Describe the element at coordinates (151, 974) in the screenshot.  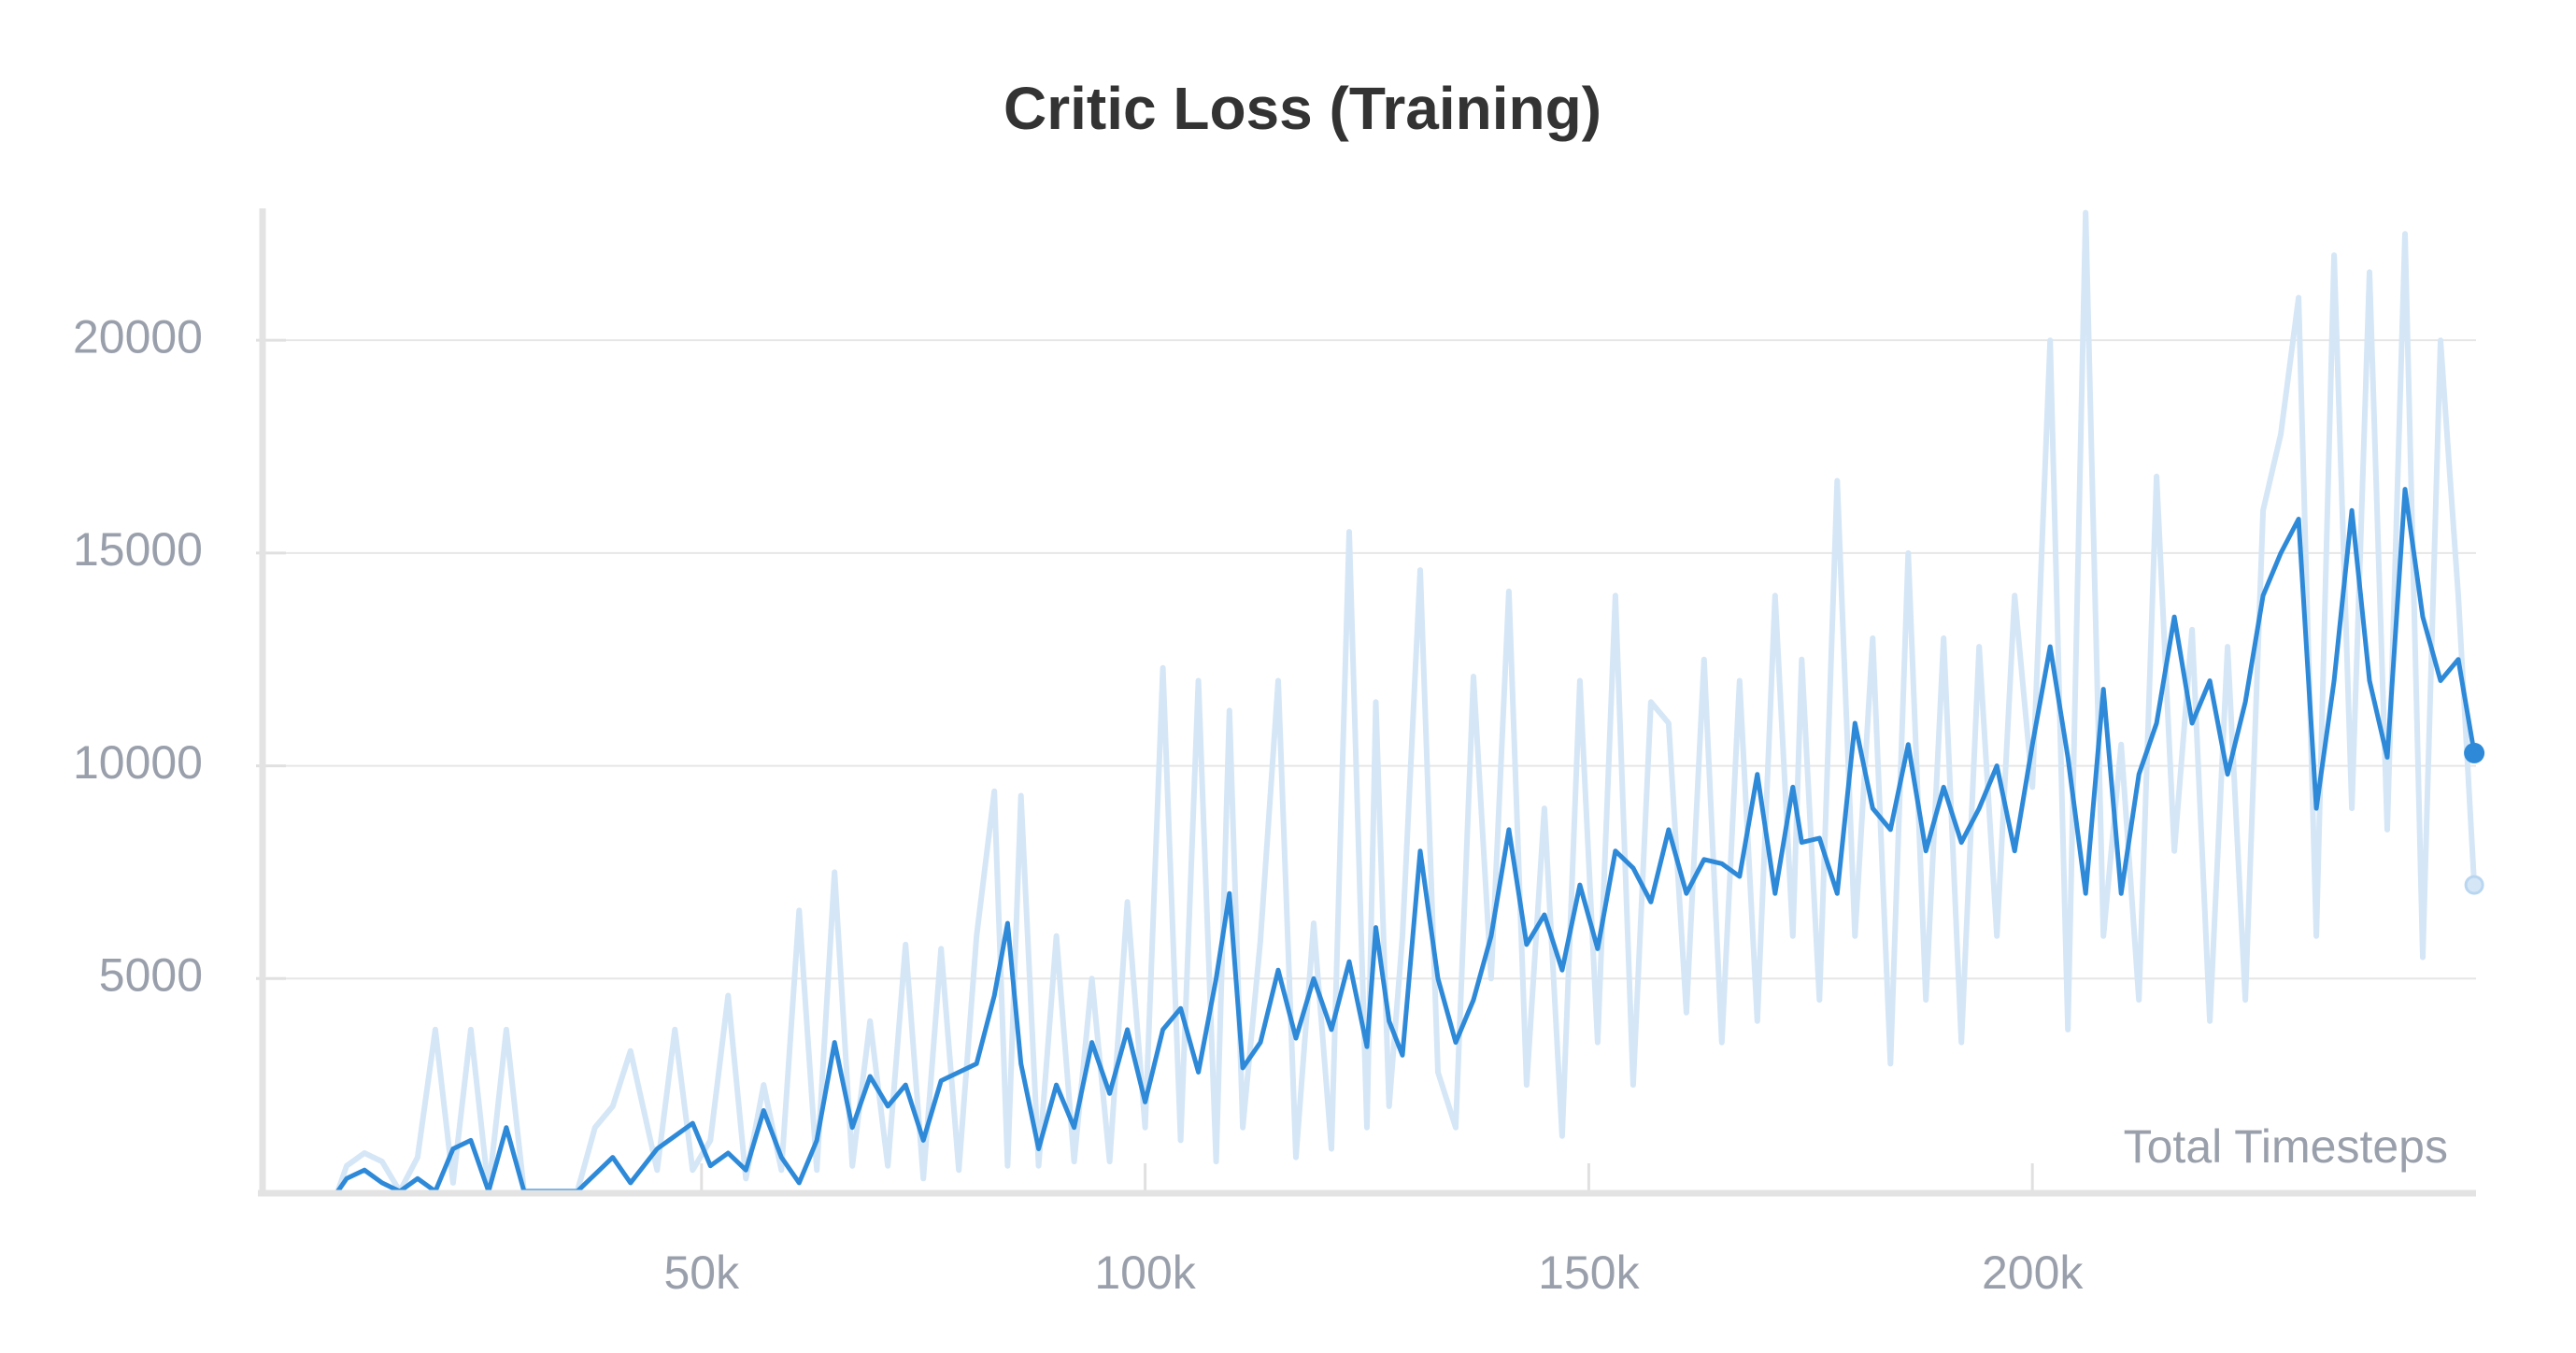
I see `y-tick-label: 5000` at that location.